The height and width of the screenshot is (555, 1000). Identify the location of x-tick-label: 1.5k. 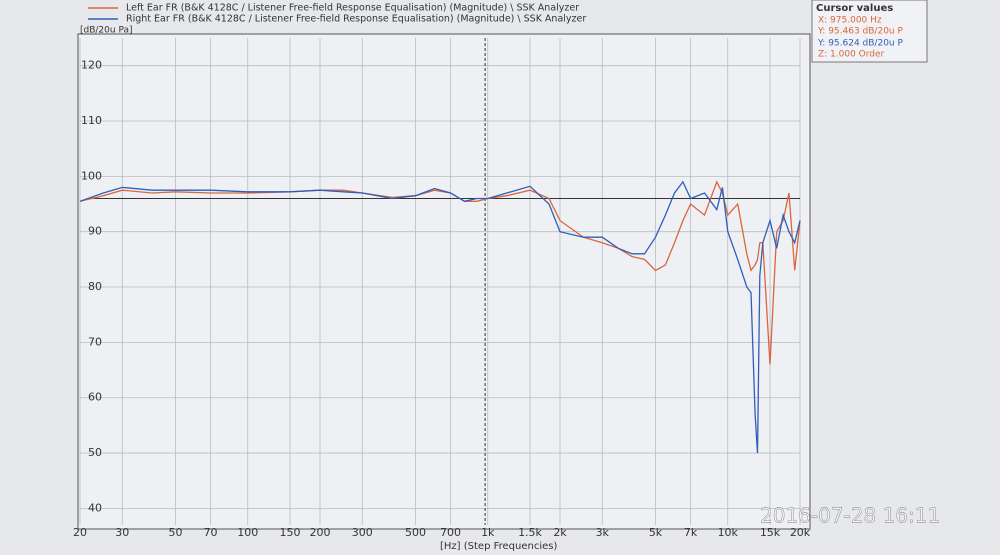
(530, 532).